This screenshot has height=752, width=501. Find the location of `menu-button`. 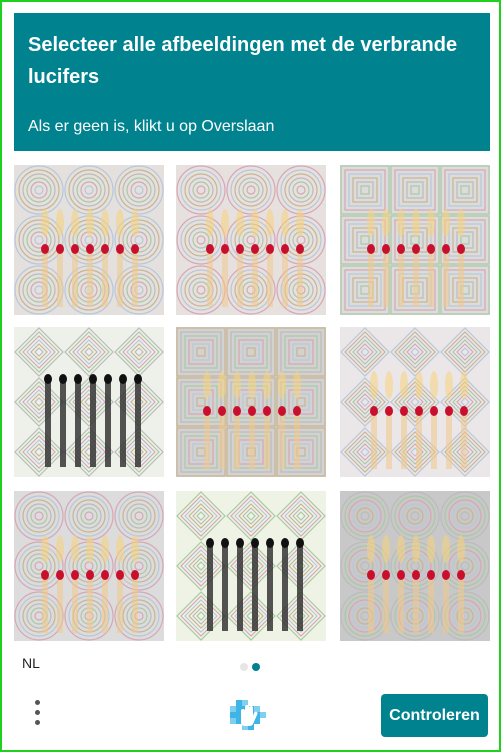

menu-button is located at coordinates (37, 714).